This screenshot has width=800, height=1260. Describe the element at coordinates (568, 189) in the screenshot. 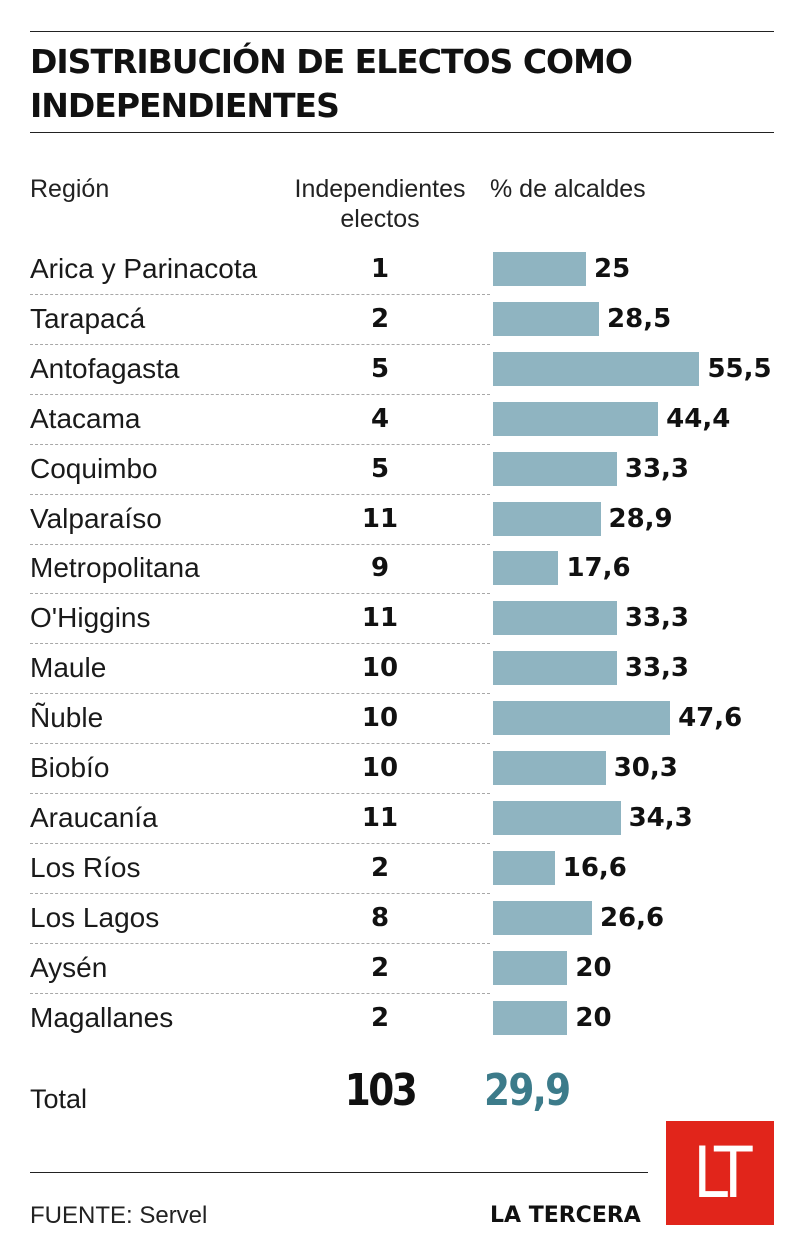

I see `header-pct: % de alcaldes` at that location.